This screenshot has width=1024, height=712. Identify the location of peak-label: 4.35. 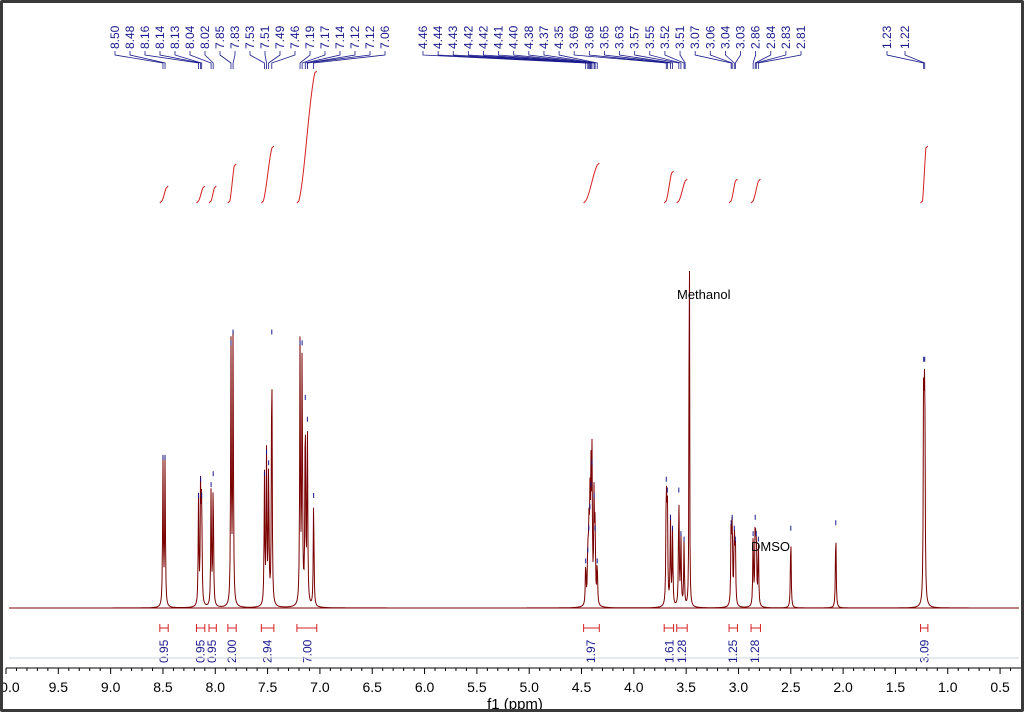
(559, 37).